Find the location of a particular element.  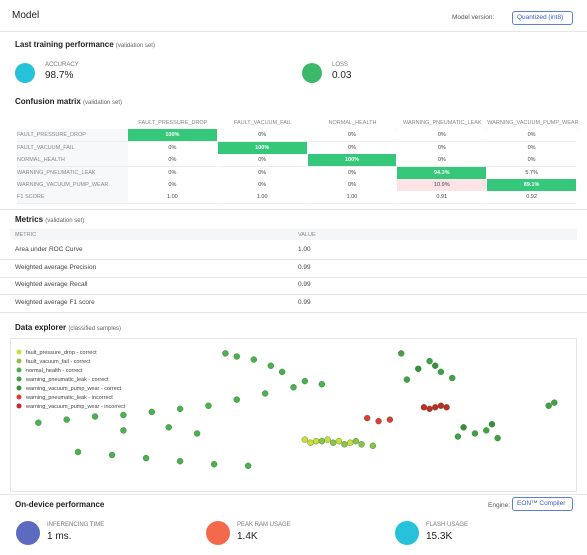

matrix-header: NORMAL_HEALTH is located at coordinates (352, 123).